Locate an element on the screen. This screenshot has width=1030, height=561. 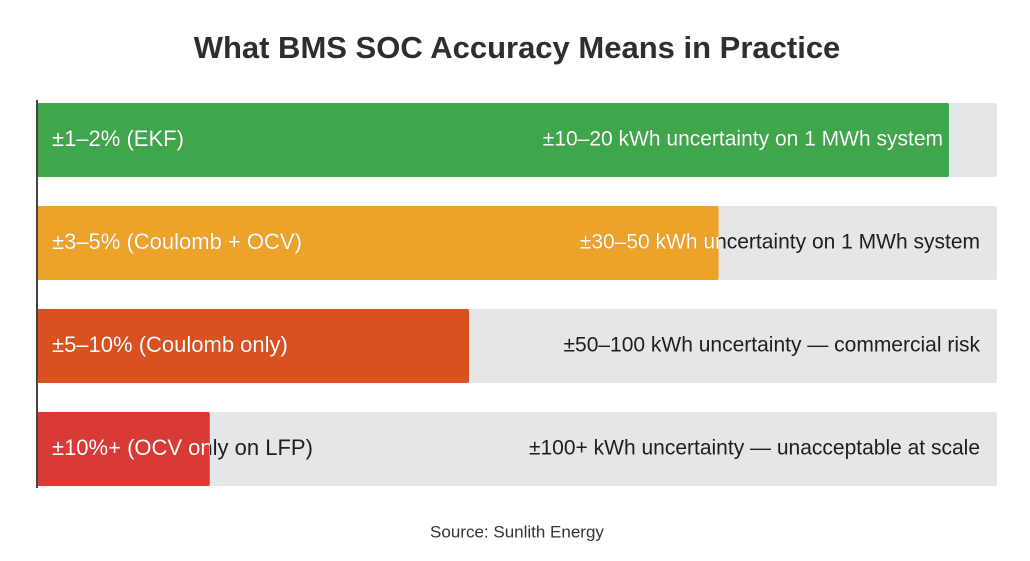
category-label: ±5–10% (Coulomb only) is located at coordinates (170, 344).